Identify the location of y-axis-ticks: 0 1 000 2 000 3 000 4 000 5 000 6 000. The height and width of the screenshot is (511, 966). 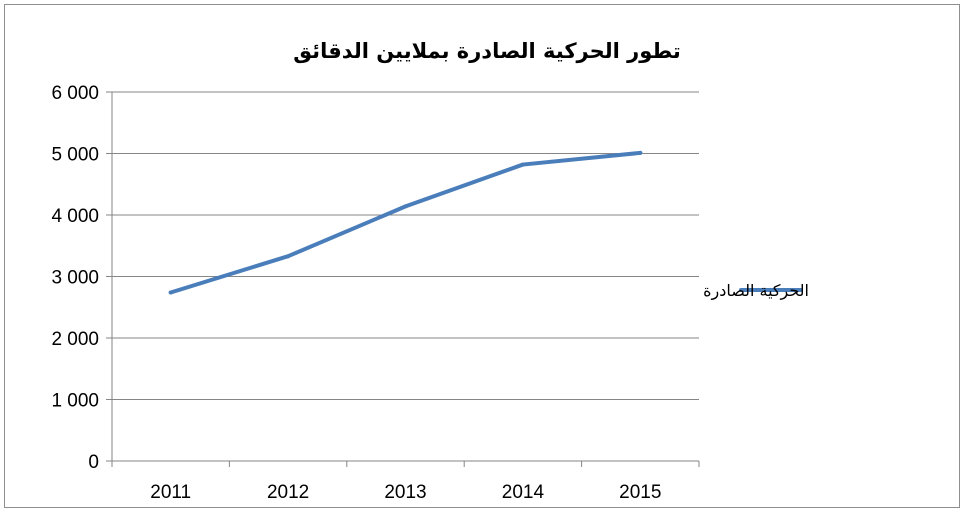
(75, 278).